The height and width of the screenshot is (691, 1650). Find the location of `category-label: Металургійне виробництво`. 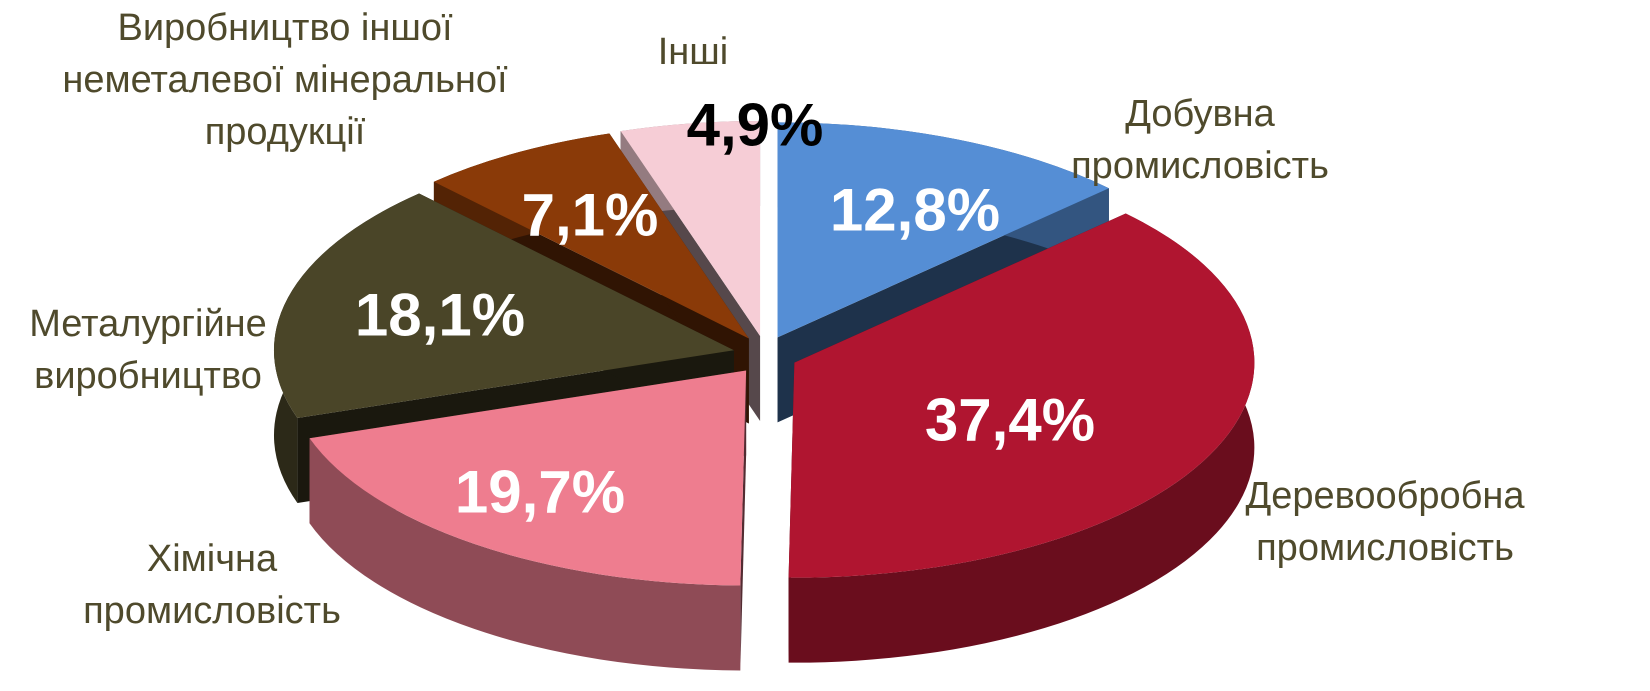

category-label: Металургійне виробництво is located at coordinates (148, 350).